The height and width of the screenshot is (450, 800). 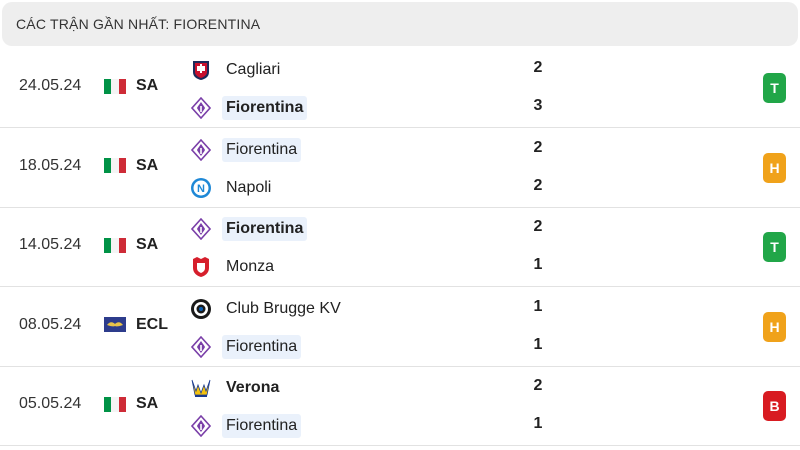 What do you see at coordinates (50, 244) in the screenshot?
I see `match-date: 14.05.24` at bounding box center [50, 244].